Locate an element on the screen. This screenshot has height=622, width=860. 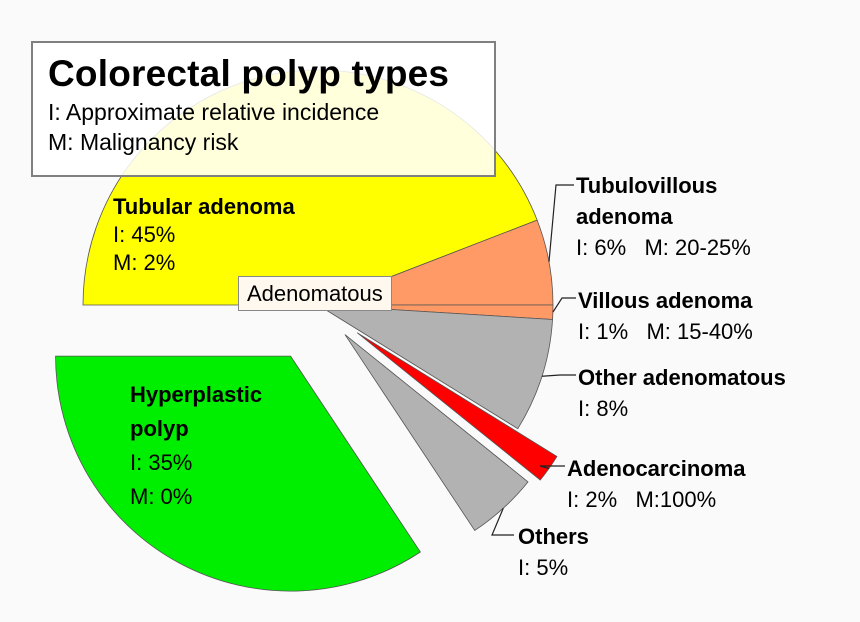
label-tubulovillous-detail: I: 6% M: 20-25% is located at coordinates (663, 247).